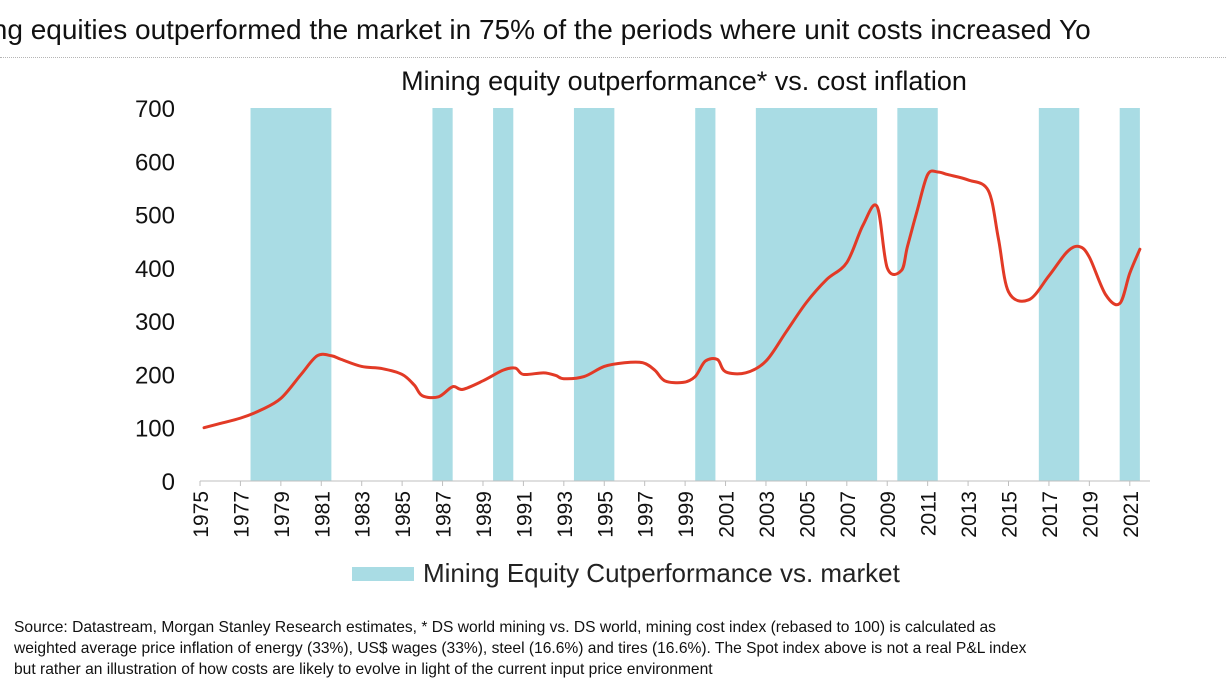 This screenshot has height=690, width=1226. I want to click on y-tick-label: 600, so click(155, 162).